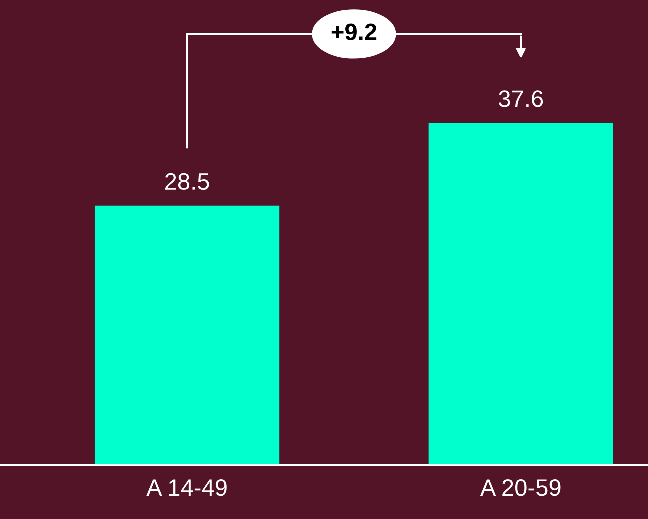 The image size is (648, 519). Describe the element at coordinates (520, 488) in the screenshot. I see `x-tick-label: A 20-59` at that location.